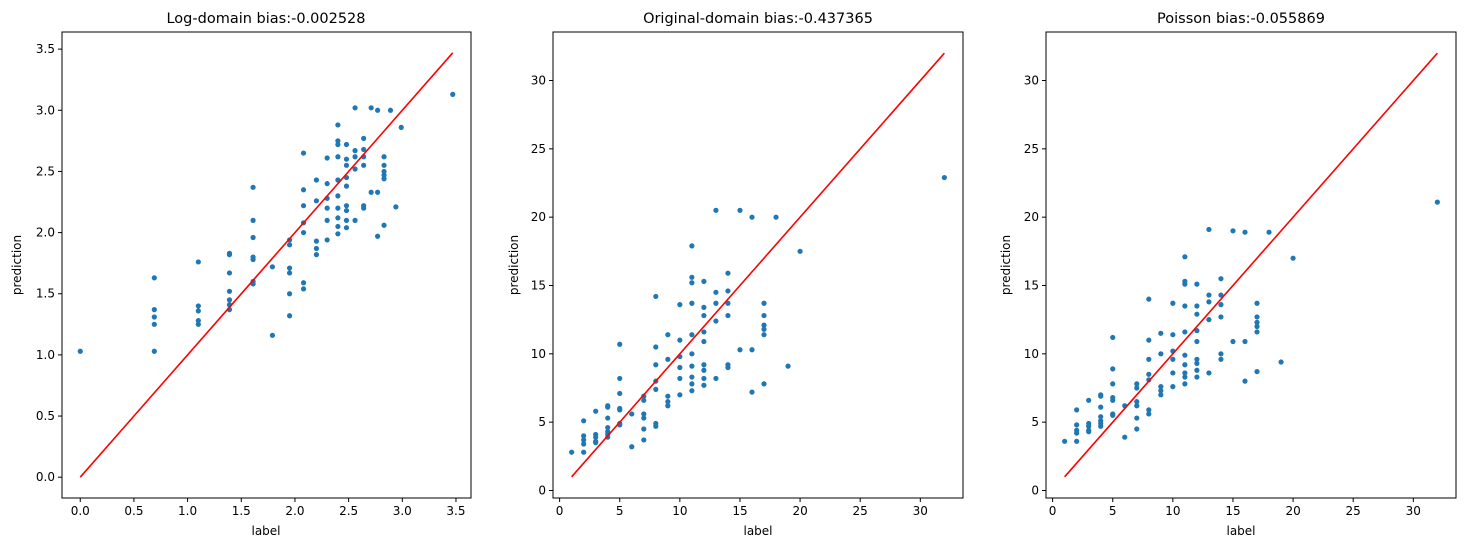 This screenshot has height=547, width=1466. I want to click on y-tick-label: 1.5, so click(45, 294).